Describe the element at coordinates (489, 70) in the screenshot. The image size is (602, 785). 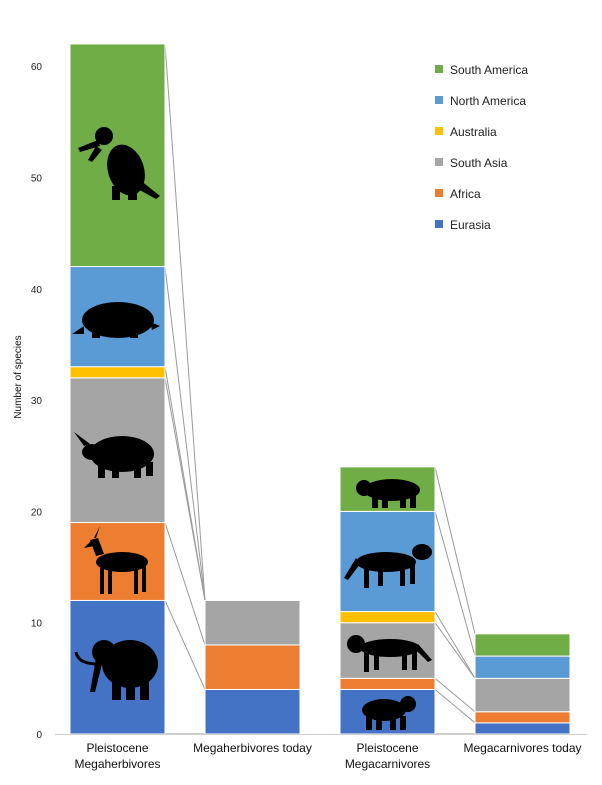
I see `legend-entry: South America` at that location.